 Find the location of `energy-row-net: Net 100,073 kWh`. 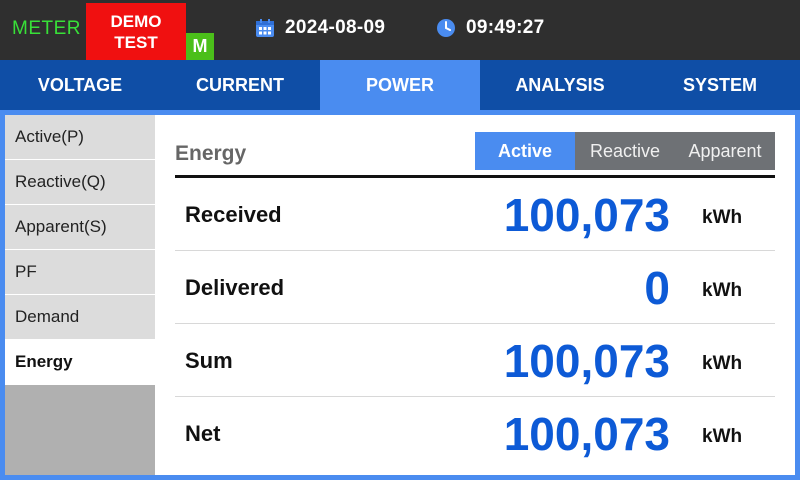

energy-row-net: Net 100,073 kWh is located at coordinates (475, 433).